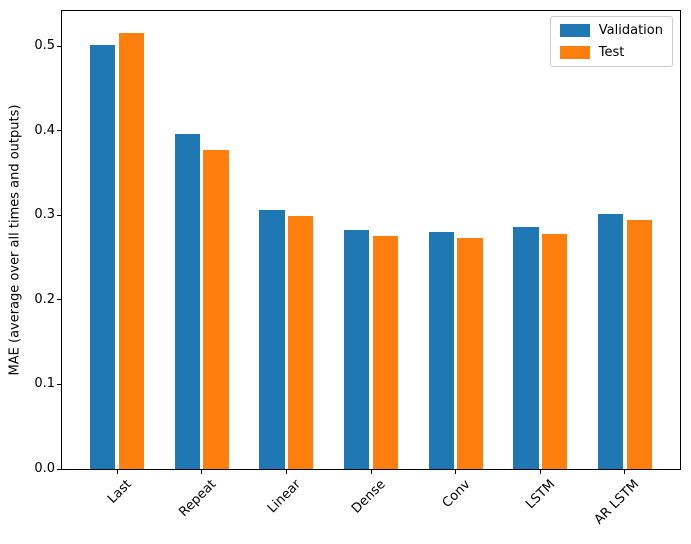 The image size is (691, 544). I want to click on legend-label-test: Test, so click(611, 52).